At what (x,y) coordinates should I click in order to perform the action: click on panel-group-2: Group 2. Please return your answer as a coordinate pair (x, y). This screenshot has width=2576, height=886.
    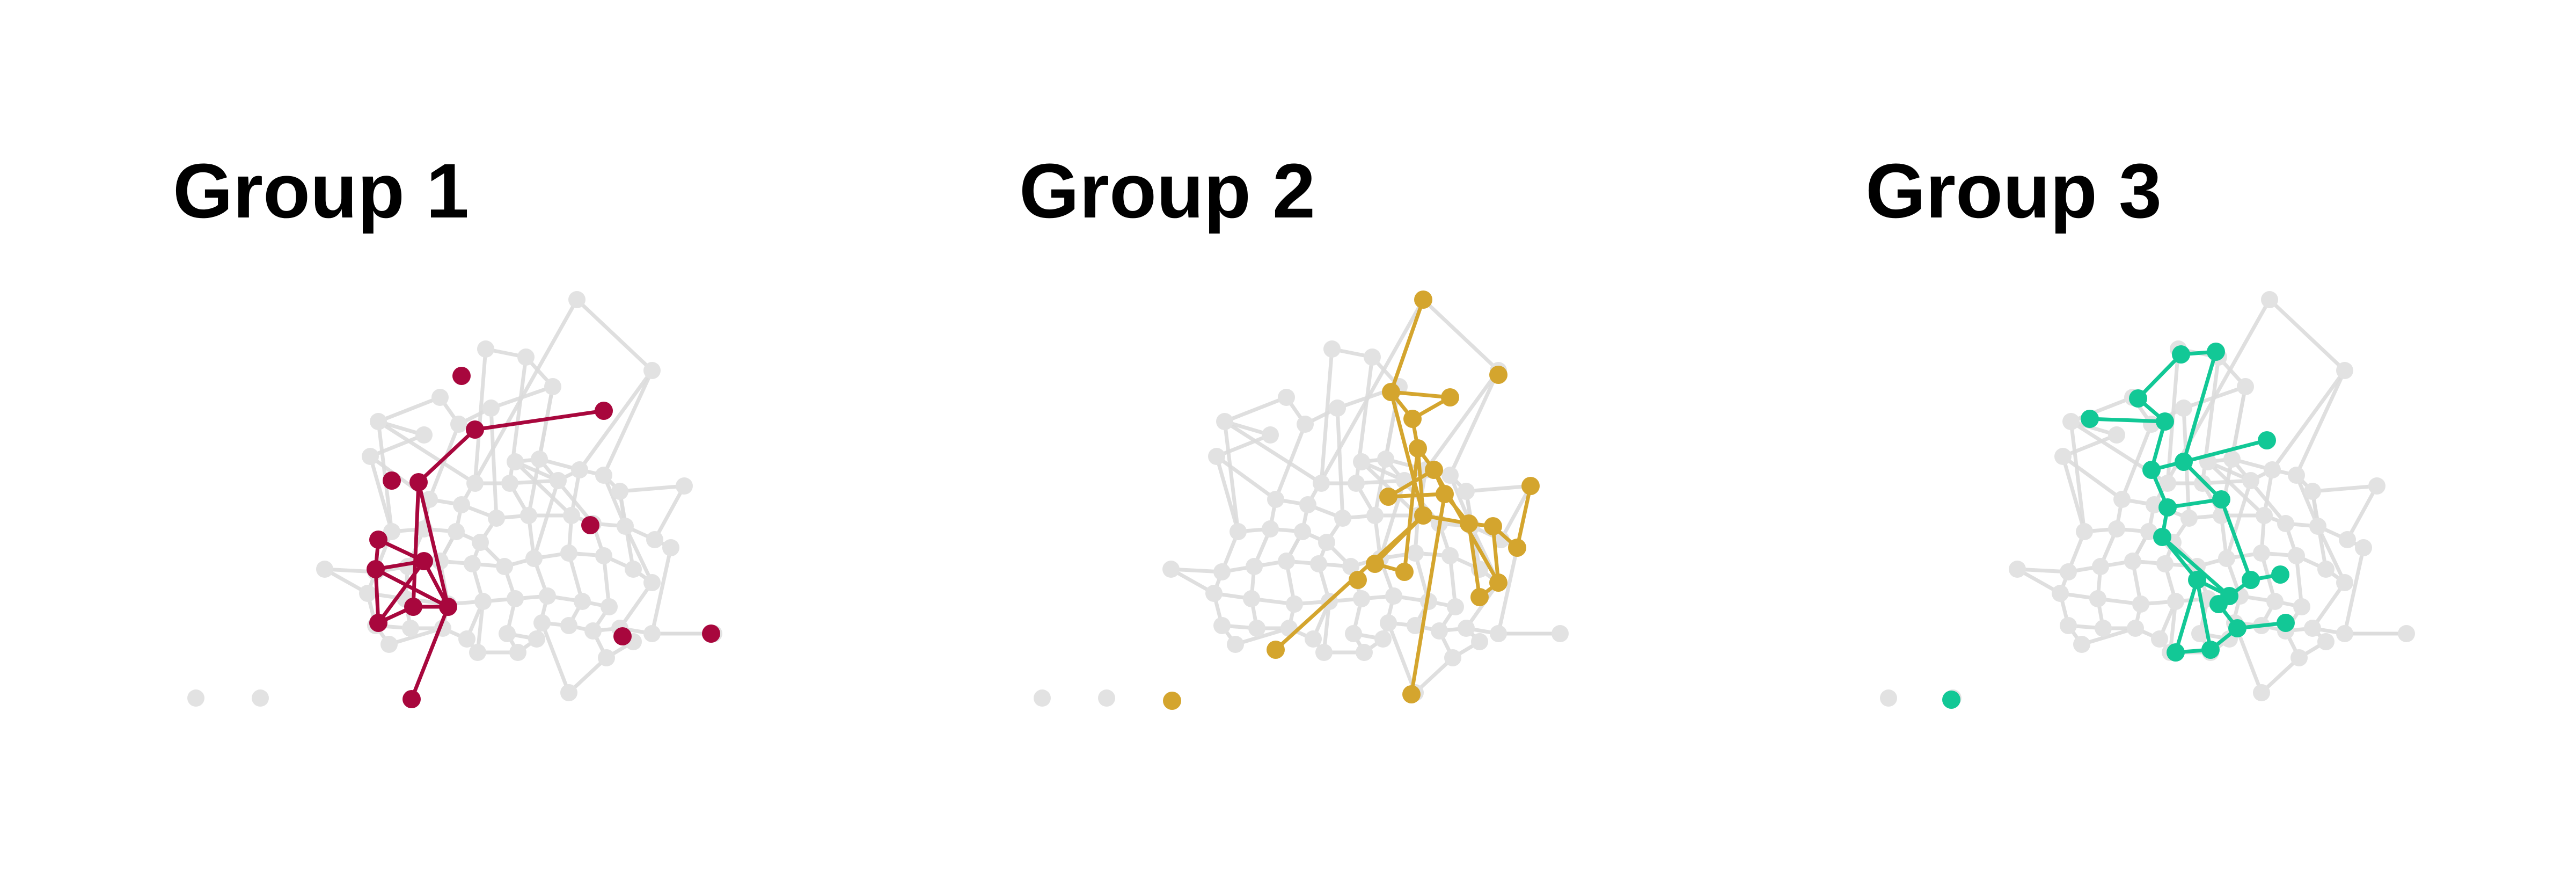
    Looking at the image, I should click on (1294, 429).